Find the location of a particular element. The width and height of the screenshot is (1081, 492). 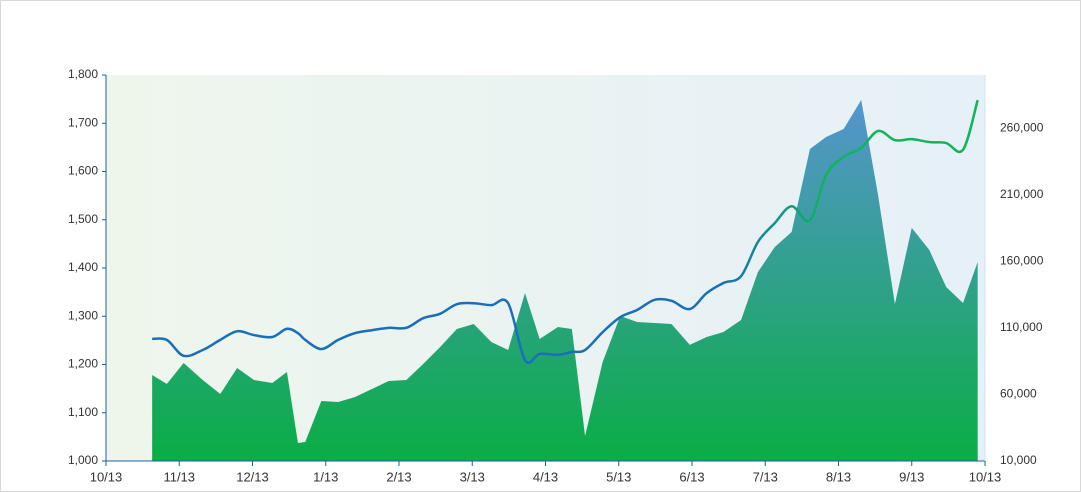

x-tick-label: 11/13 is located at coordinates (179, 476).